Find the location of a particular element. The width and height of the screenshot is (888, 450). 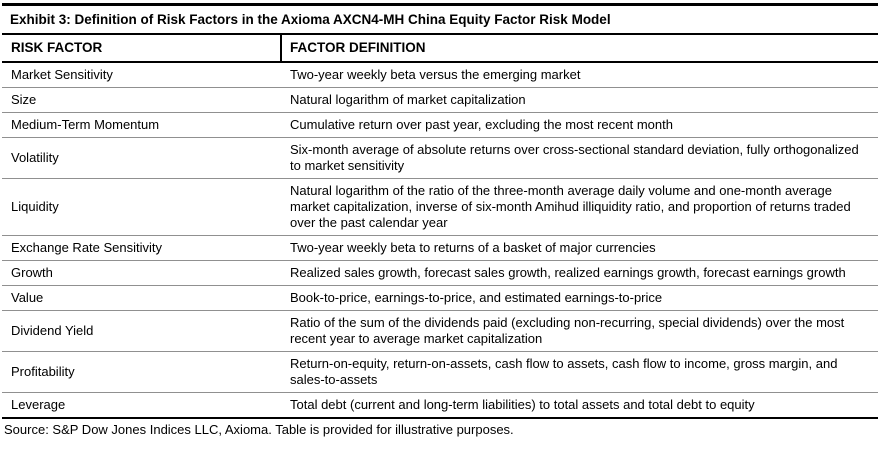

risk-factor-cell: Size is located at coordinates (24, 99).